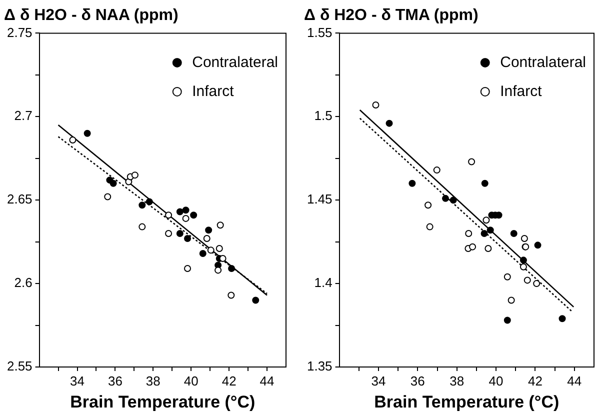  Describe the element at coordinates (391, 15) in the screenshot. I see `chart-title: Δ δ H2O - δ TMA (ppm)` at that location.